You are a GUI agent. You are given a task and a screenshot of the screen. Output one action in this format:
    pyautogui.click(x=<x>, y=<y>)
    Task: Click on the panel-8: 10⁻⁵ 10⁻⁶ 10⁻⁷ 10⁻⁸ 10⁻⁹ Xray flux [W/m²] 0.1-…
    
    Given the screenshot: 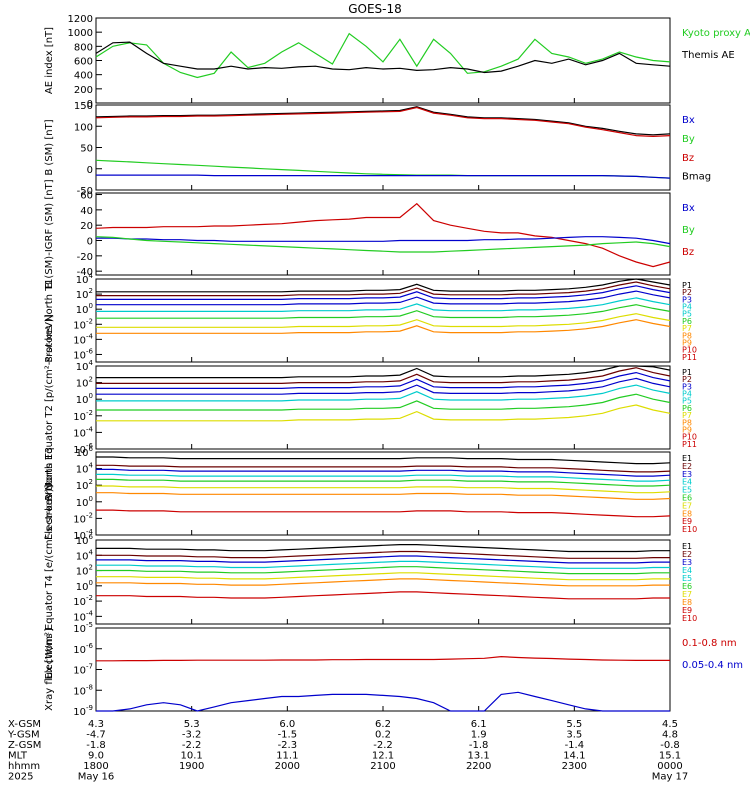 What is the action you would take?
    pyautogui.click(x=393, y=669)
    